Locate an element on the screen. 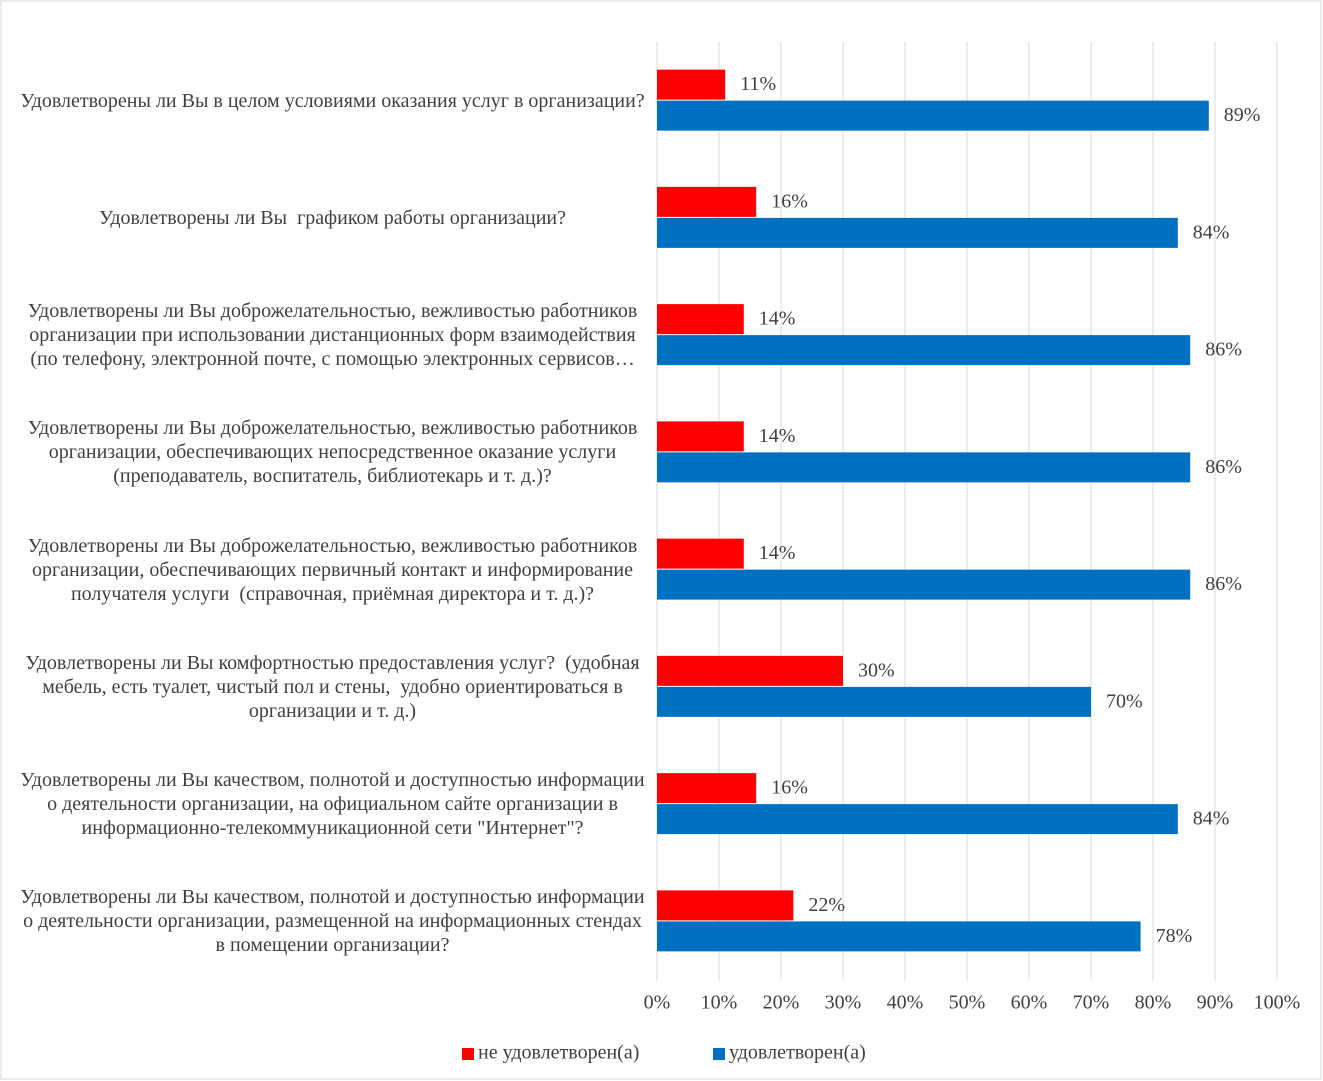  x-tick-label: 60% is located at coordinates (1029, 1003).